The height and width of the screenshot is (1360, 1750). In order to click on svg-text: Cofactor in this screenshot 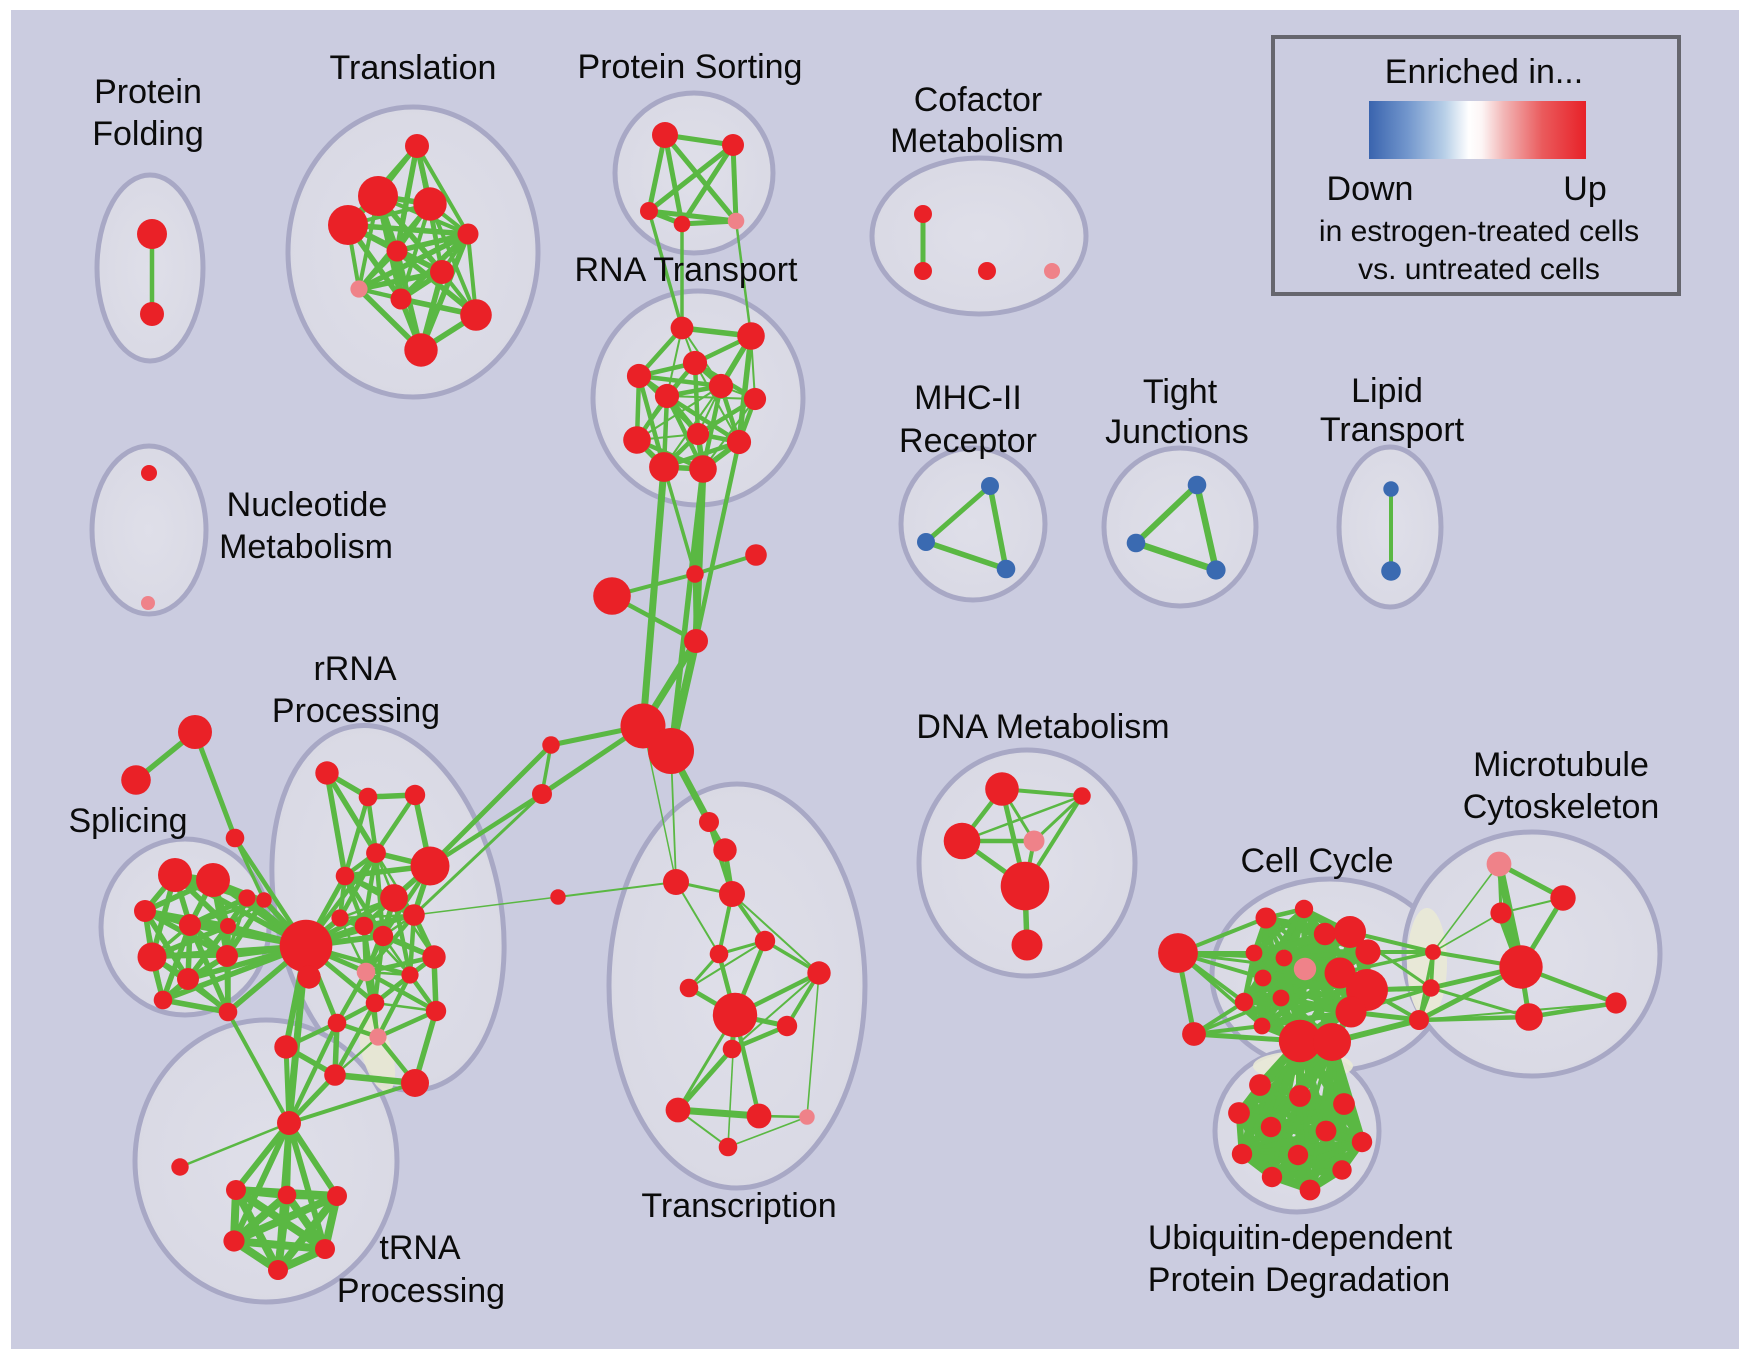, I will do `click(978, 100)`.